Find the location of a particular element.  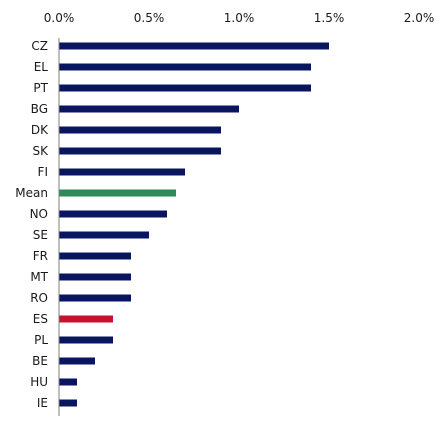

bar-cz is located at coordinates (194, 46).